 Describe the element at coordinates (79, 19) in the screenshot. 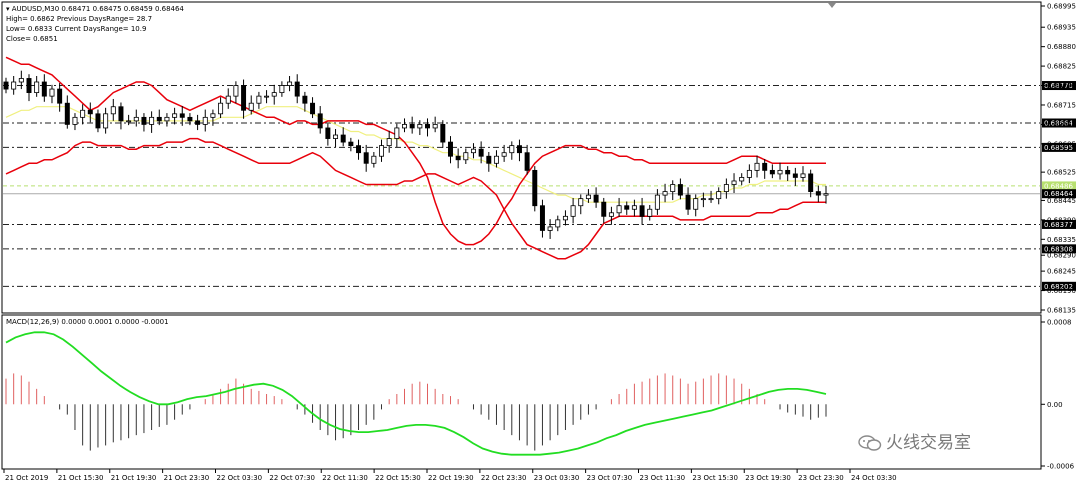

I see `high-range-line: High= 0.6862 Previous DaysRange= 28.7` at that location.